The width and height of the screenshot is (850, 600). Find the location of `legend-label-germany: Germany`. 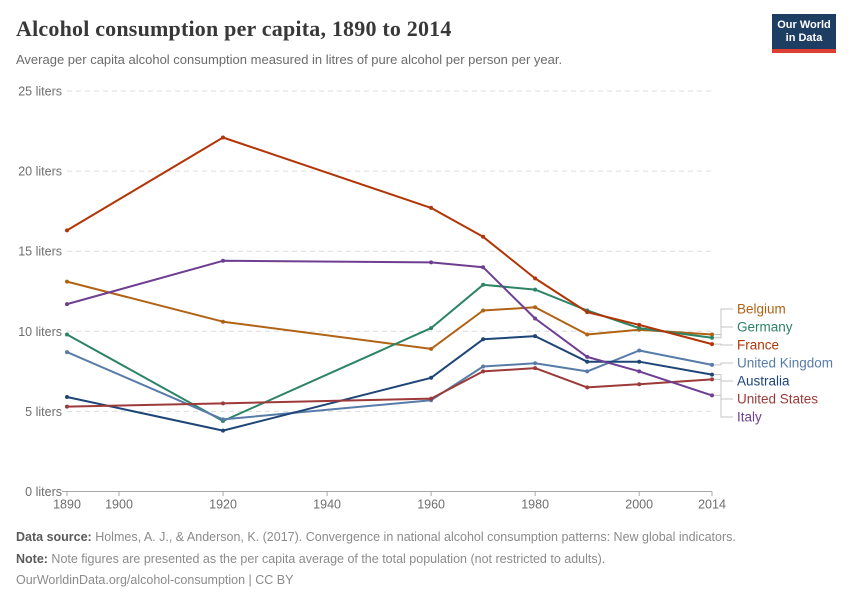

legend-label-germany: Germany is located at coordinates (765, 327).